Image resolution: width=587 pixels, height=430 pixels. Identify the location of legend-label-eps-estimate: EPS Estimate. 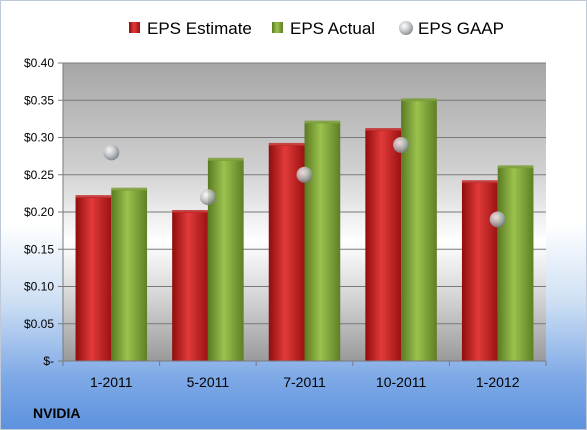
(199, 28).